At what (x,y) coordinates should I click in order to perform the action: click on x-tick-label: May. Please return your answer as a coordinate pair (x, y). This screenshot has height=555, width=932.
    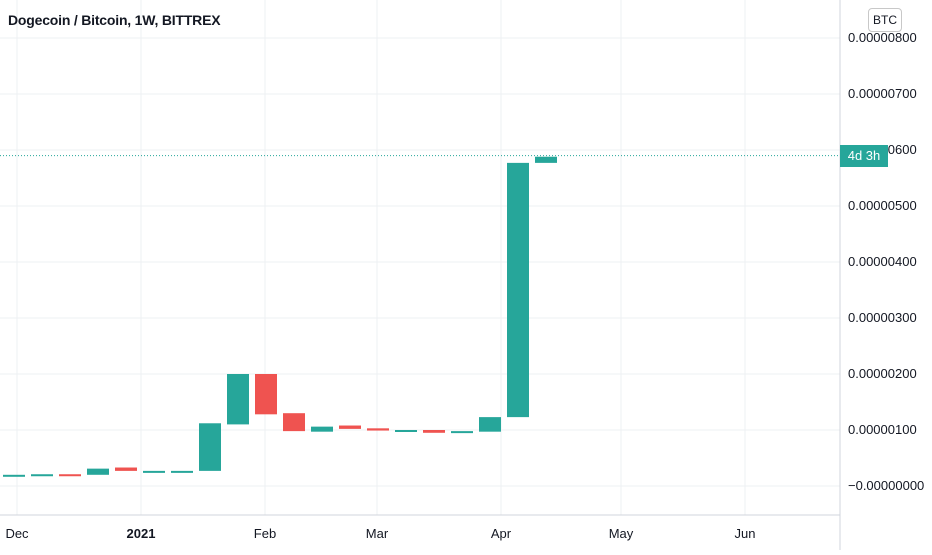
    Looking at the image, I should click on (621, 533).